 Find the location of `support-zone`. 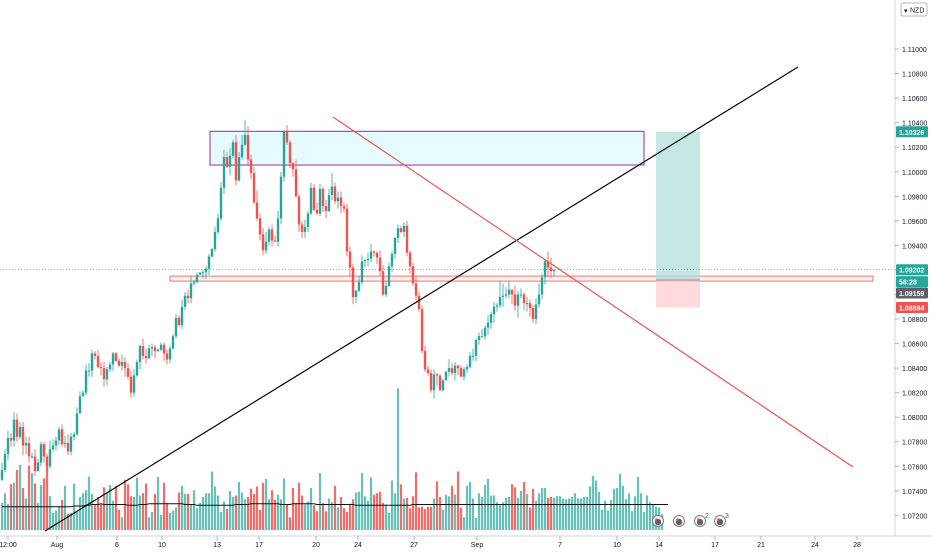

support-zone is located at coordinates (521, 278).